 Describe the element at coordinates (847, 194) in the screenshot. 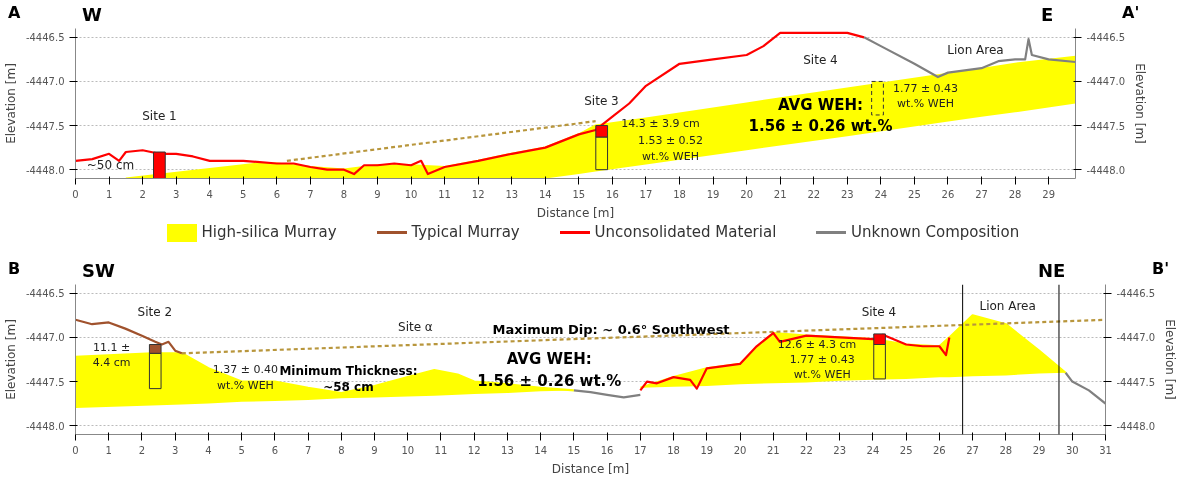

I see `x-tick-label: 23` at that location.